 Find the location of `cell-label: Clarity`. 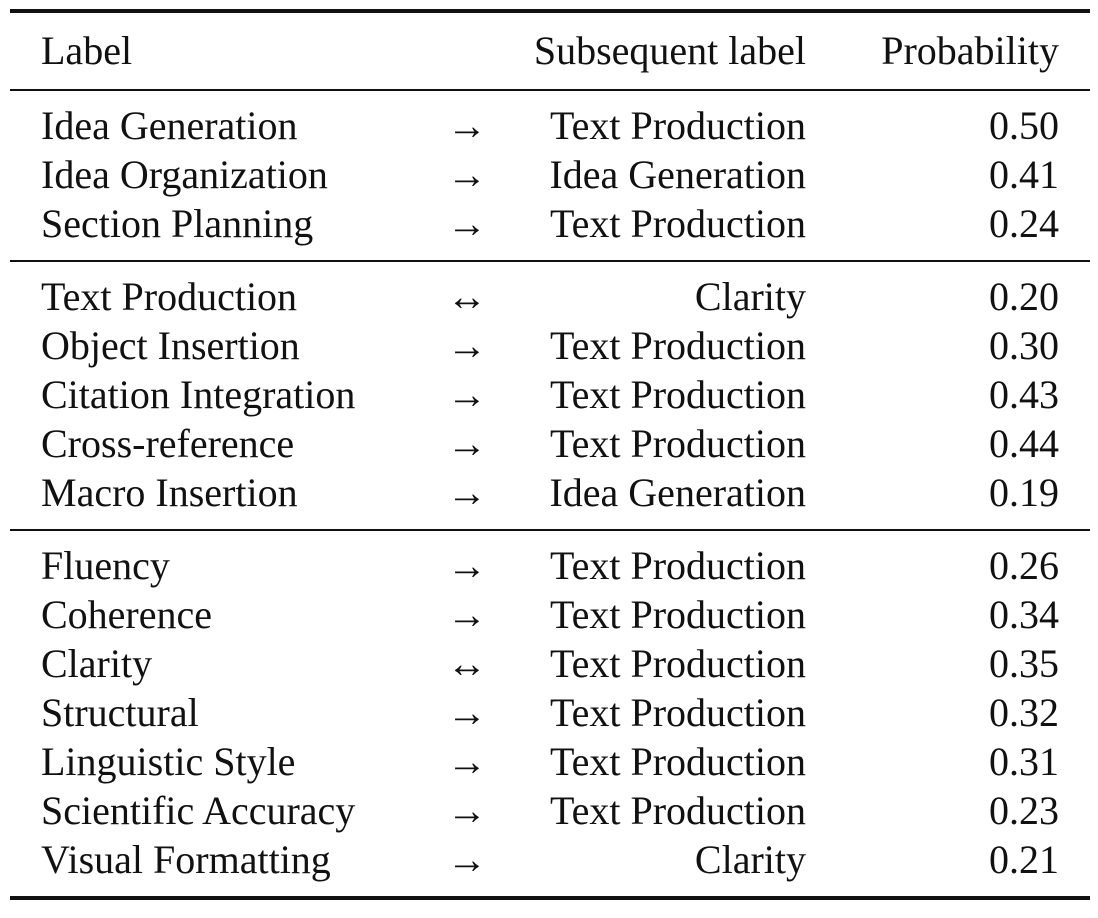

cell-label: Clarity is located at coordinates (97, 663).